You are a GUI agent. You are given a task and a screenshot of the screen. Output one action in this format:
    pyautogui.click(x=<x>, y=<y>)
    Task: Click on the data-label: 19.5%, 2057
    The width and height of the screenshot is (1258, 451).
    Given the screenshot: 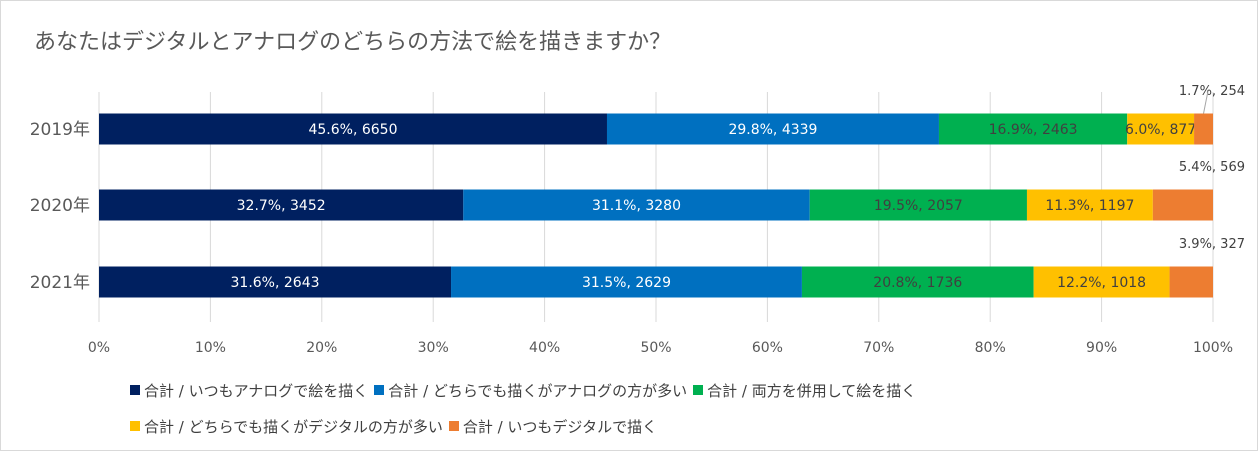 What is the action you would take?
    pyautogui.click(x=918, y=206)
    